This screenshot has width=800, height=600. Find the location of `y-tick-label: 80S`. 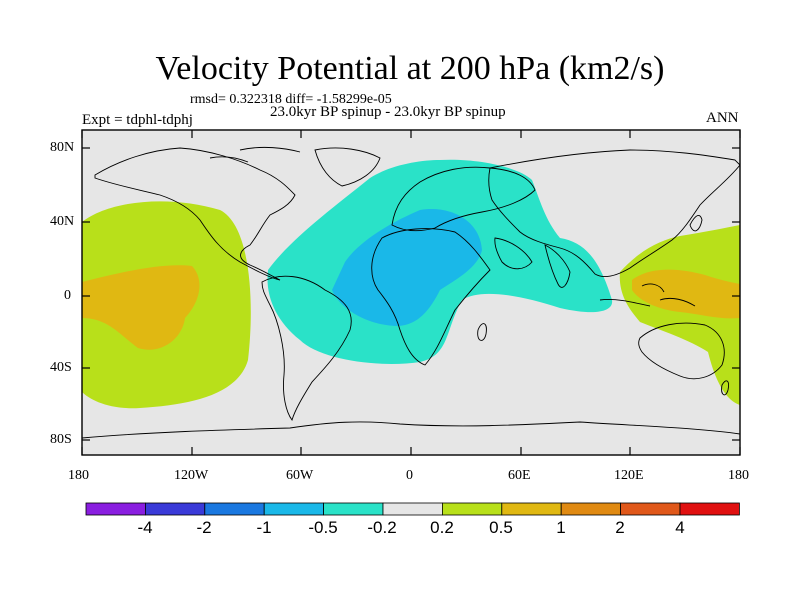

y-tick-label: 80S is located at coordinates (61, 439).